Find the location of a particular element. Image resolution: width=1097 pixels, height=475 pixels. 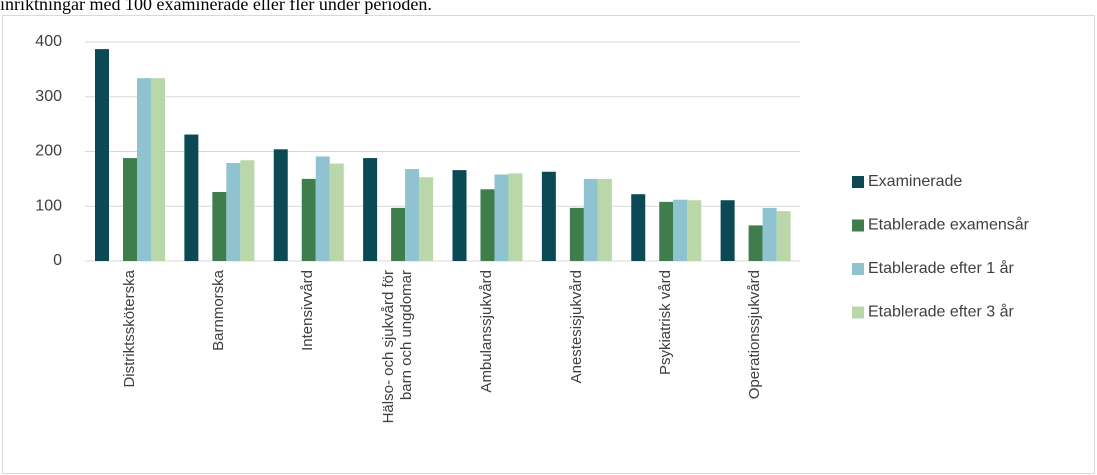

y-tick-label: 200 is located at coordinates (48, 151).